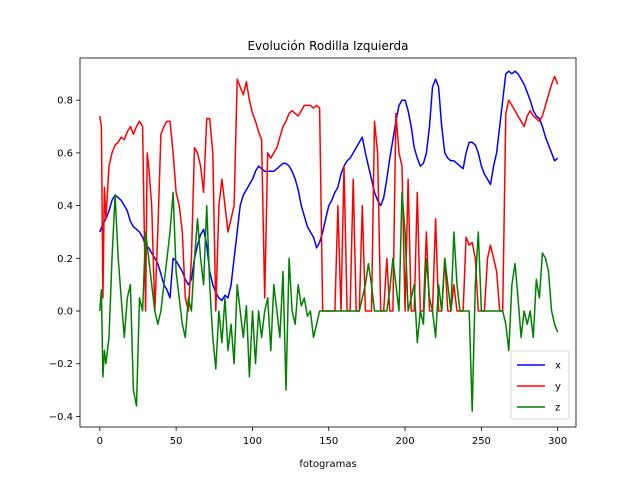  Describe the element at coordinates (61, 417) in the screenshot. I see `y-tick-label: −0.4` at that location.